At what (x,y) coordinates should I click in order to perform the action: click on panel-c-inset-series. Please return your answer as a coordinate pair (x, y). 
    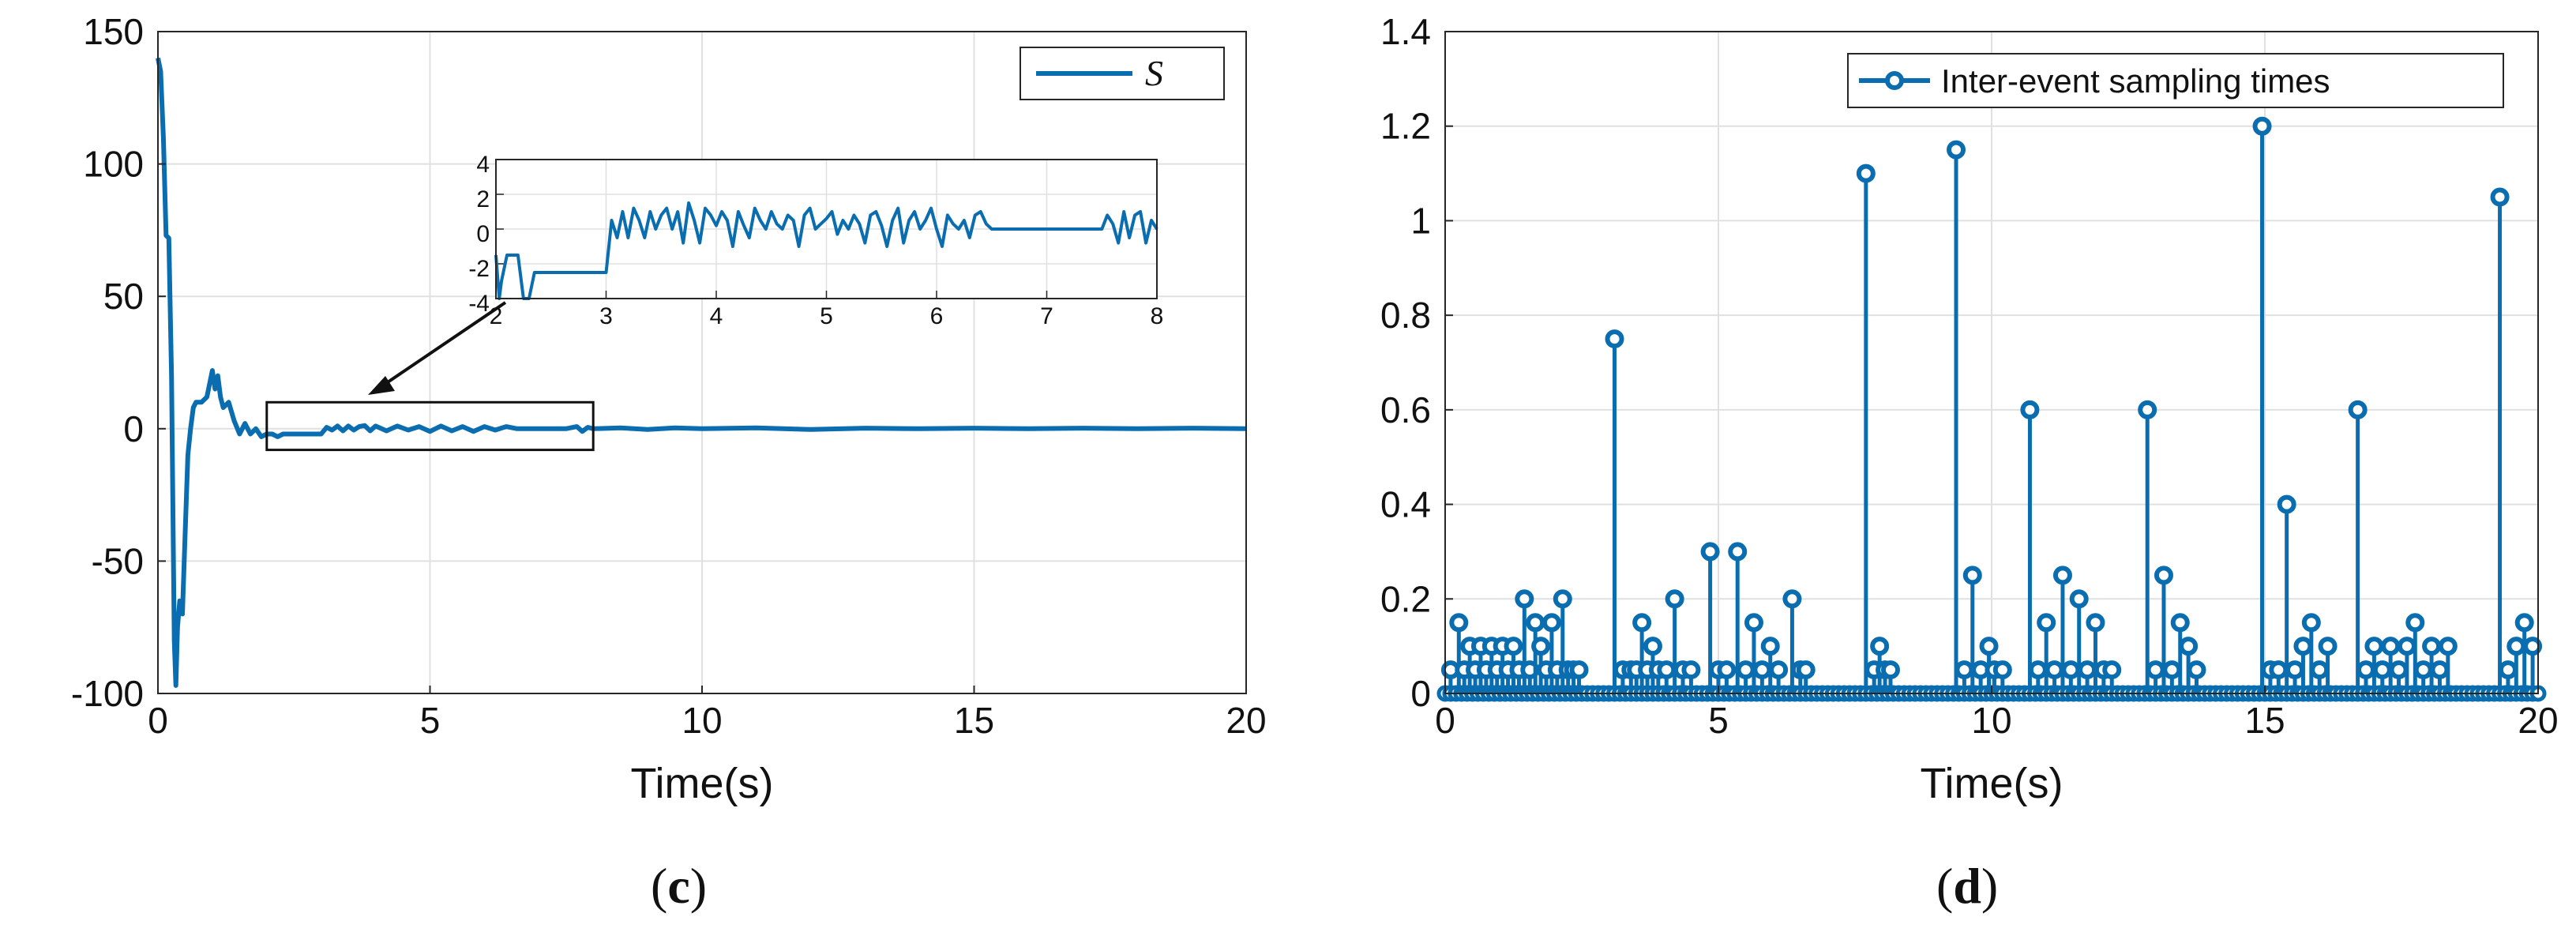
    Looking at the image, I should click on (826, 250).